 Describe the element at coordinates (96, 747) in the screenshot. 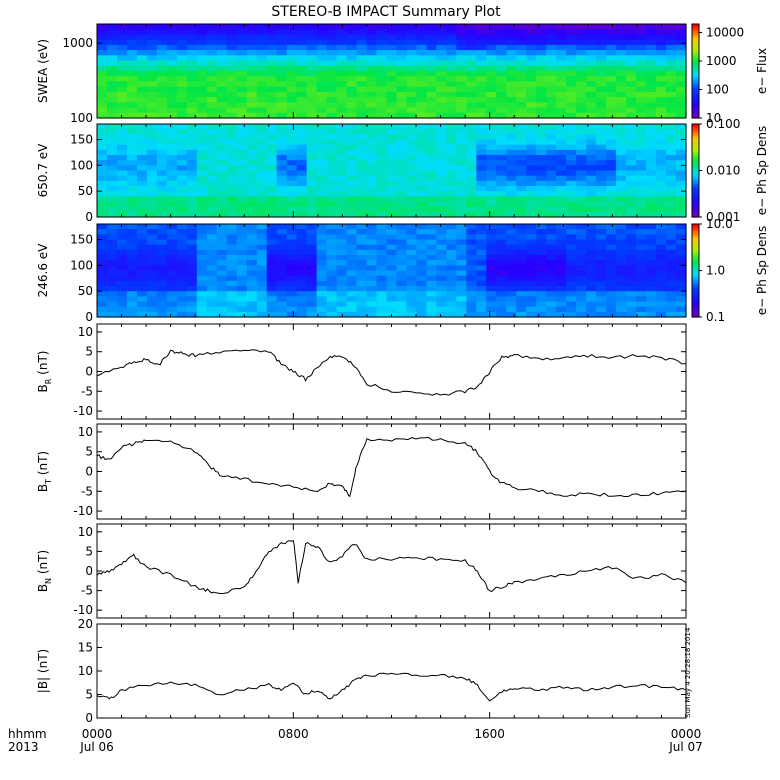

I see `time-tick-date: Jul 06` at that location.